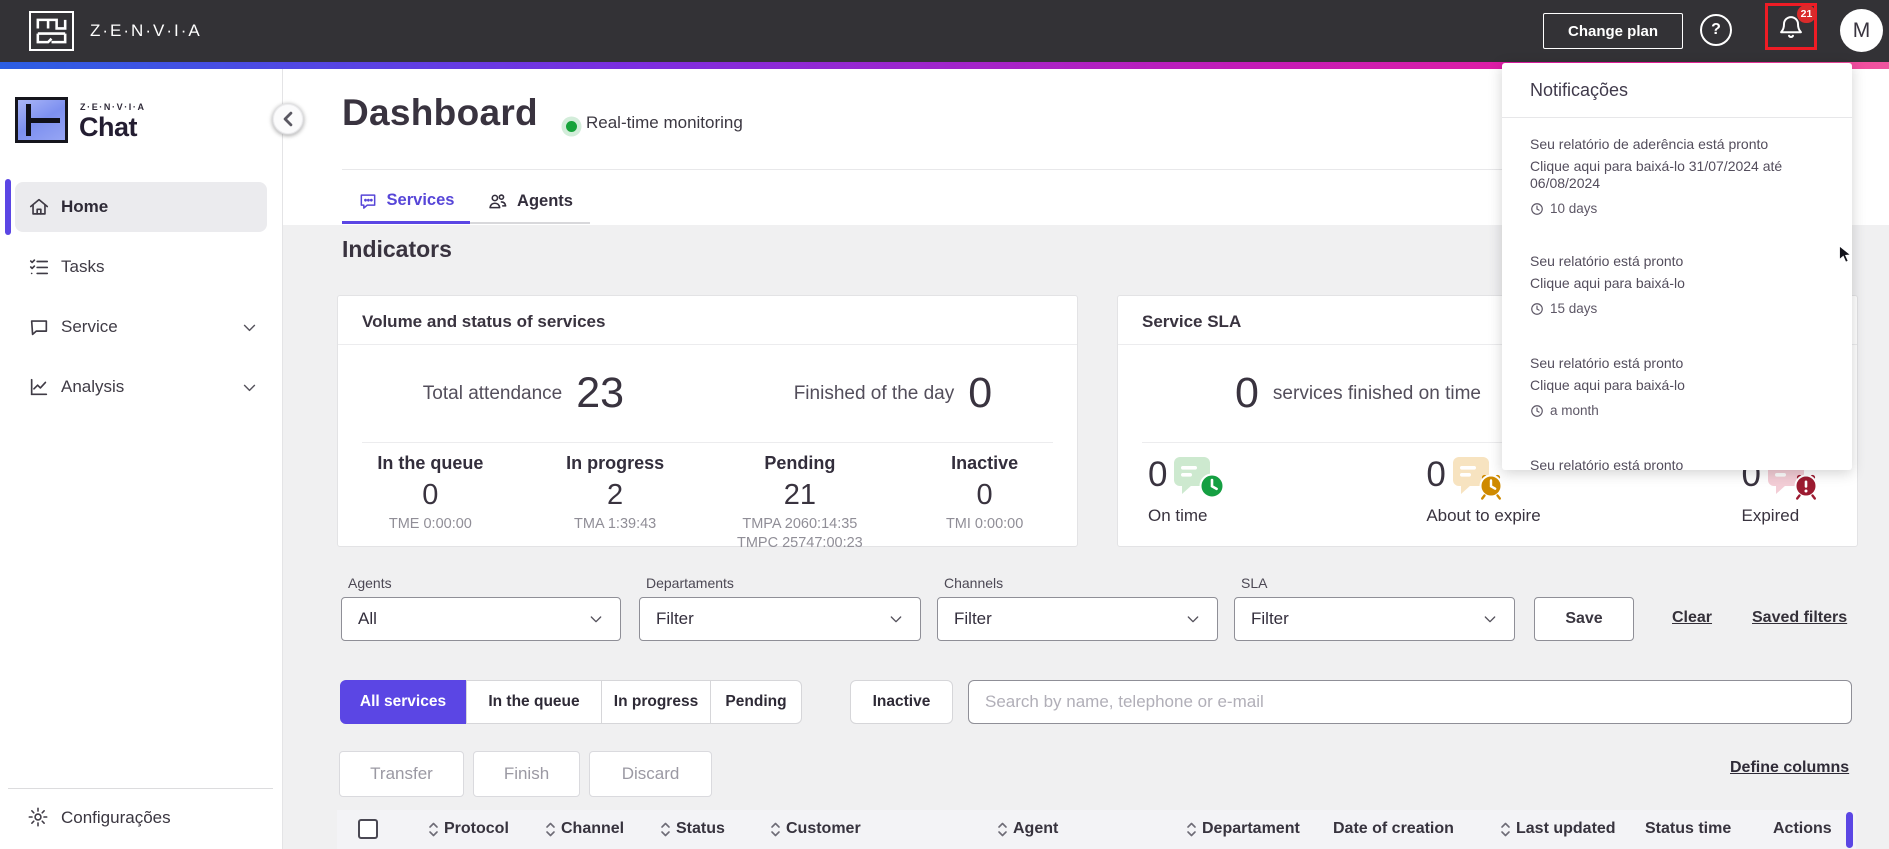 This screenshot has height=849, width=1889. What do you see at coordinates (600, 393) in the screenshot?
I see `summary-value: 23` at bounding box center [600, 393].